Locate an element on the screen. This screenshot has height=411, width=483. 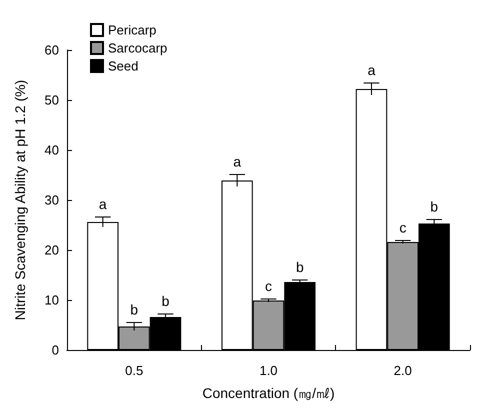
y-tick-label: 40 is located at coordinates (51, 150).